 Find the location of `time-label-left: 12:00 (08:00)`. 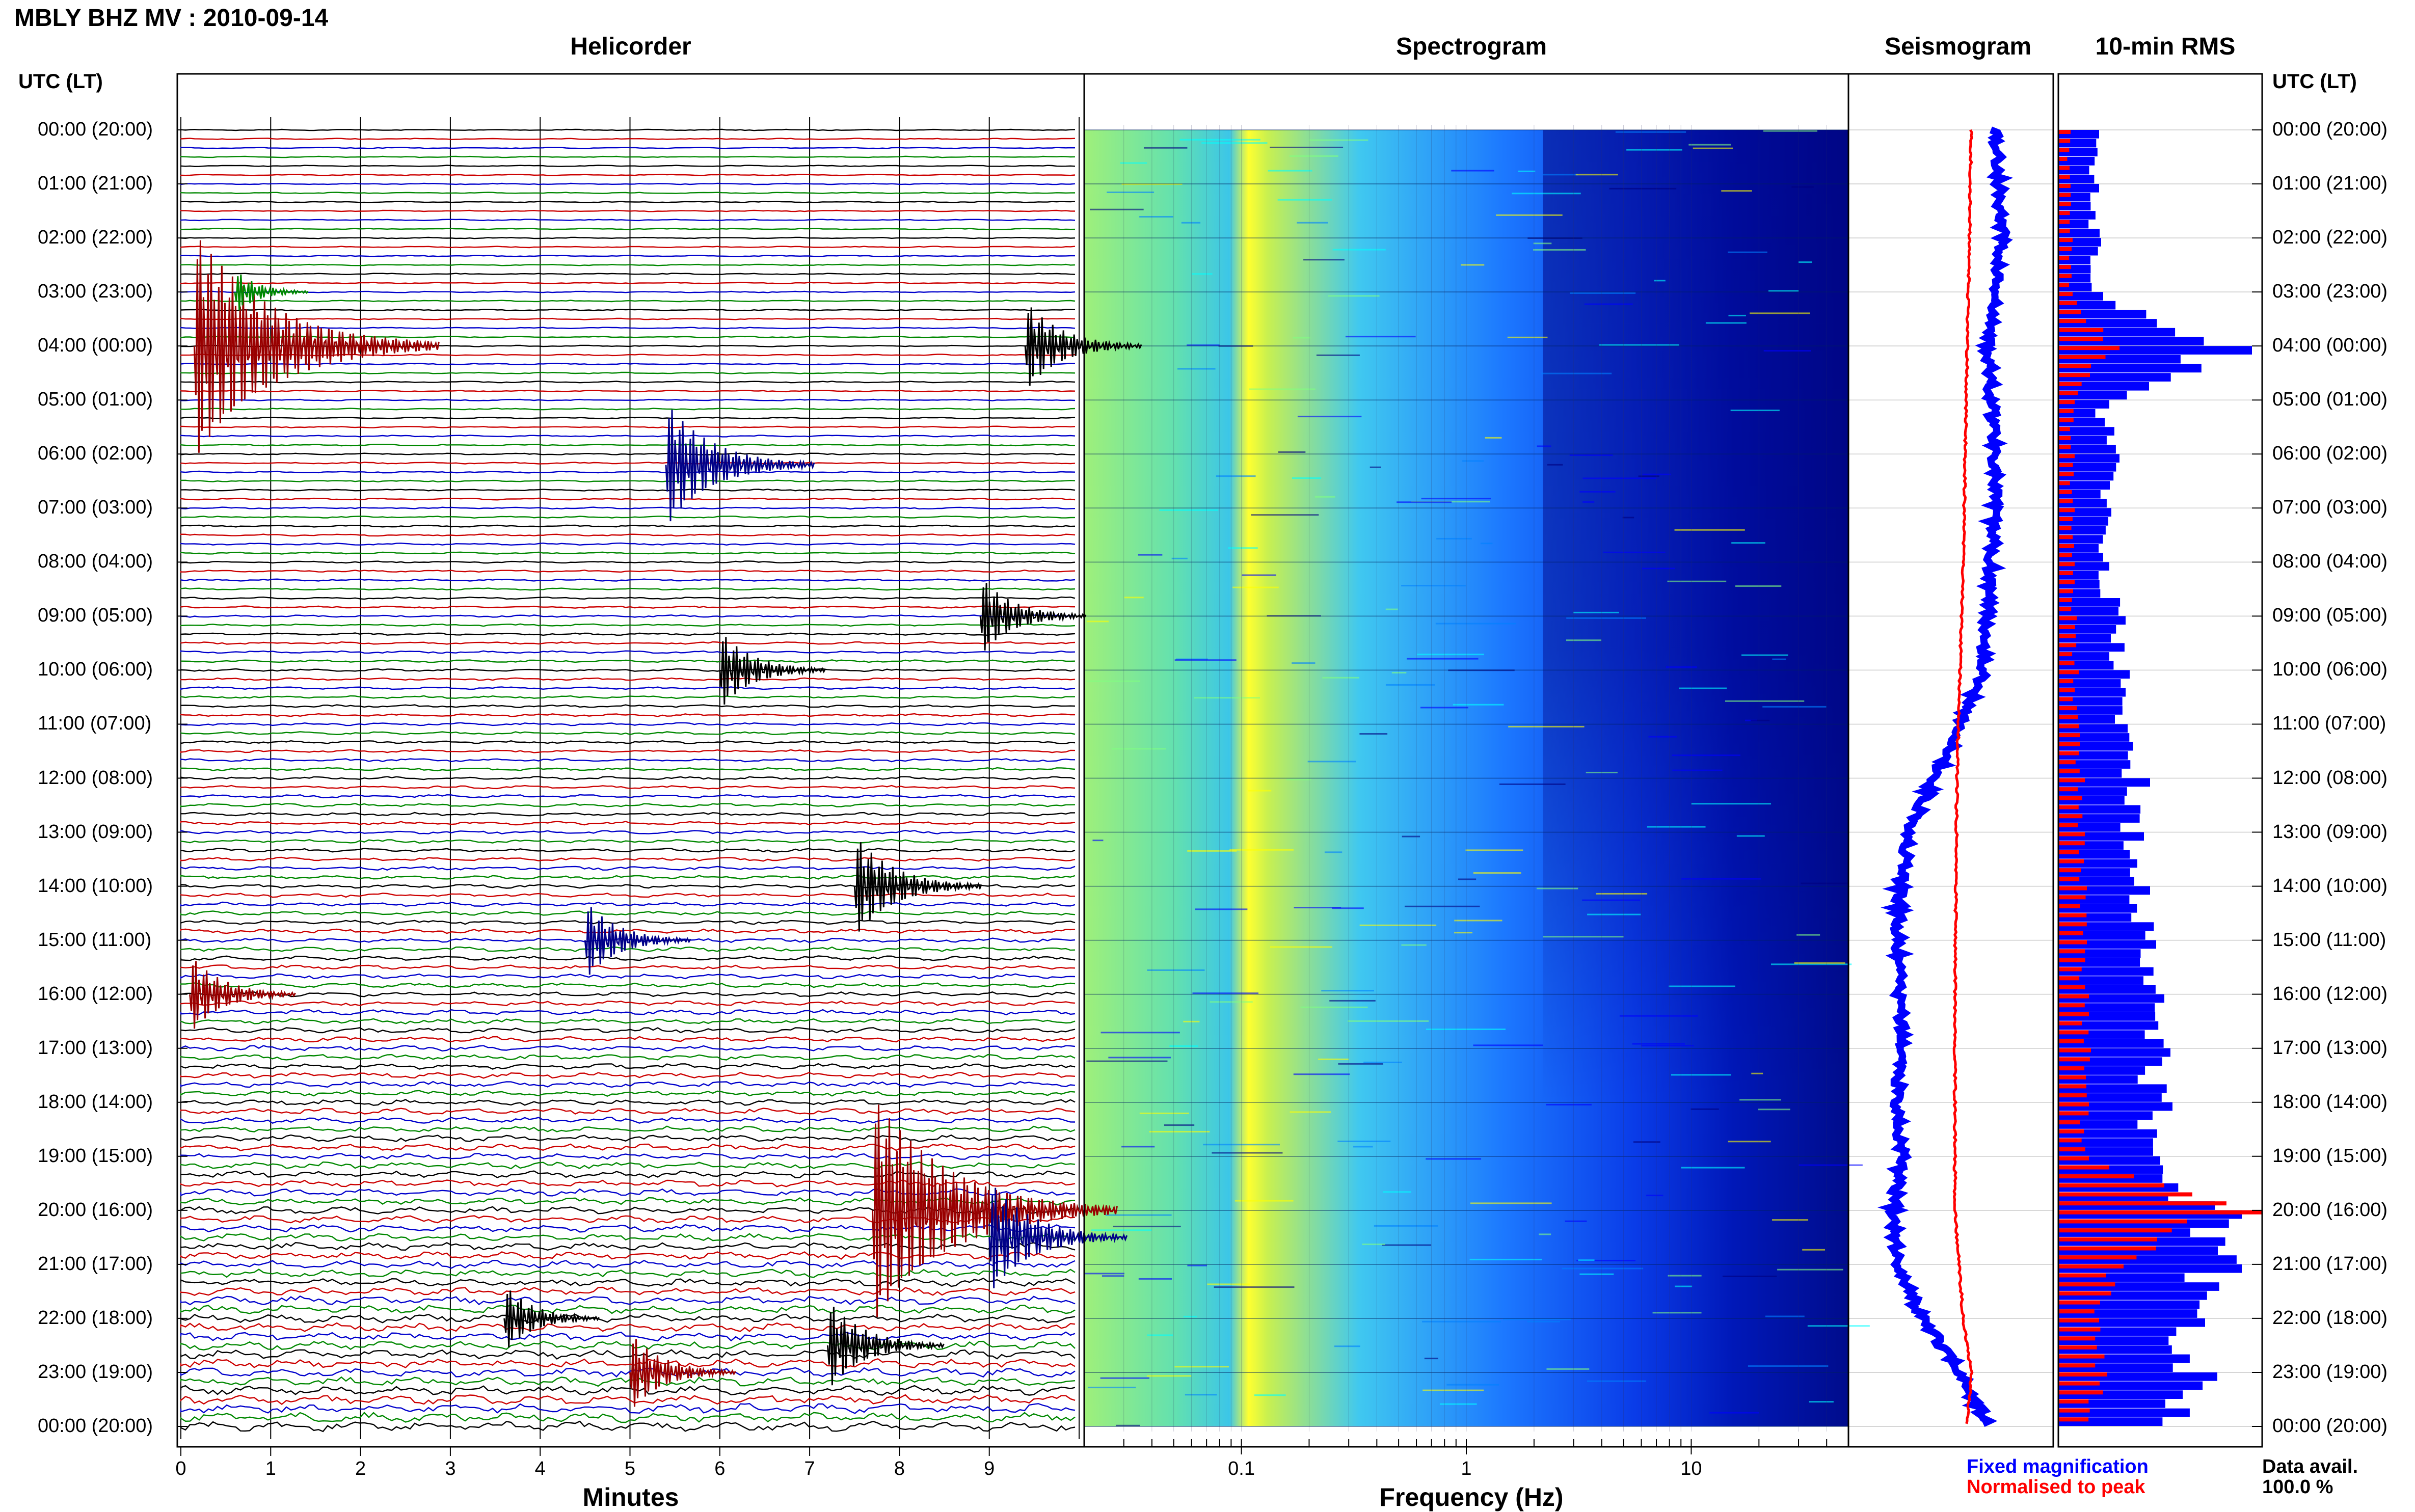

time-label-left: 12:00 (08:00) is located at coordinates (95, 778).